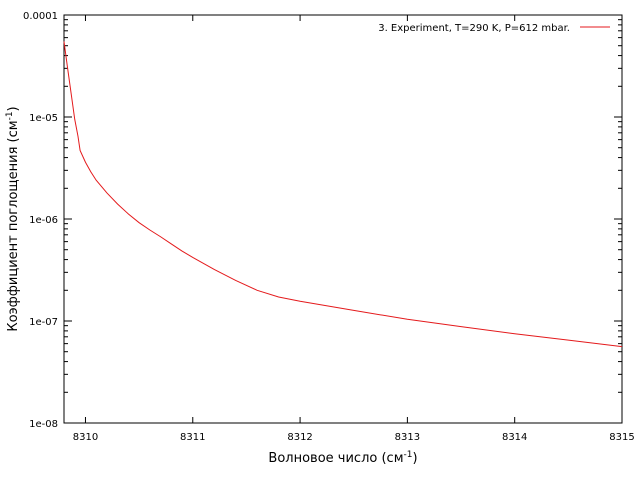 Image resolution: width=640 pixels, height=480 pixels. Describe the element at coordinates (335, 458) in the screenshot. I see `x-axis-label-main: Волновое число (см` at that location.